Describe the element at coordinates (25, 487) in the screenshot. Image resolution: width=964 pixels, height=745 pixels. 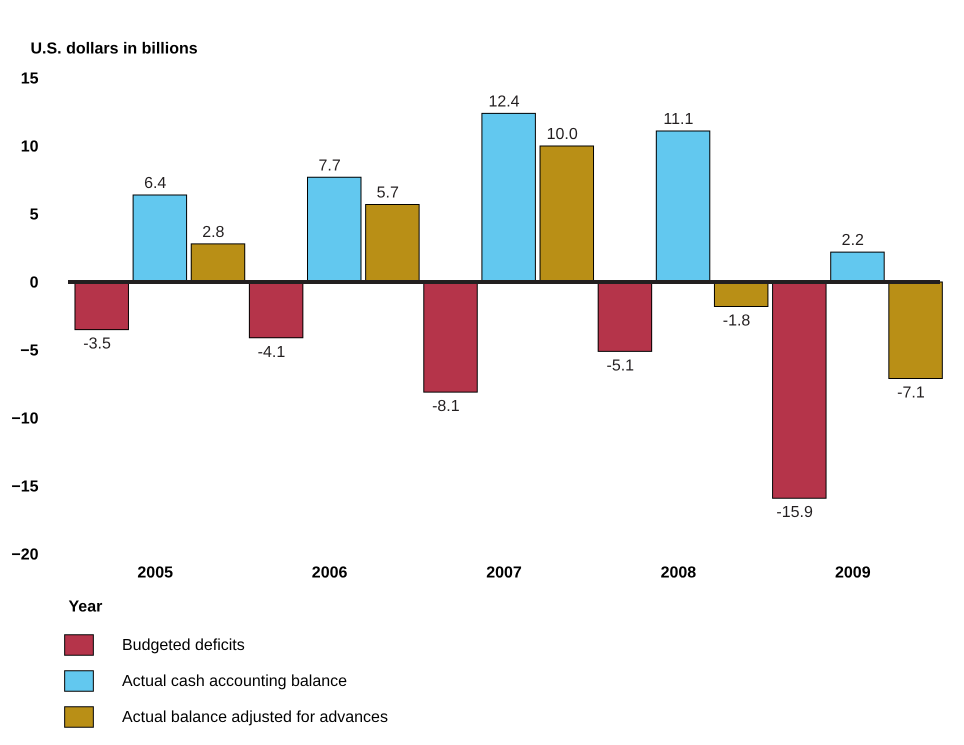
I see `y-tick-label: −15` at that location.